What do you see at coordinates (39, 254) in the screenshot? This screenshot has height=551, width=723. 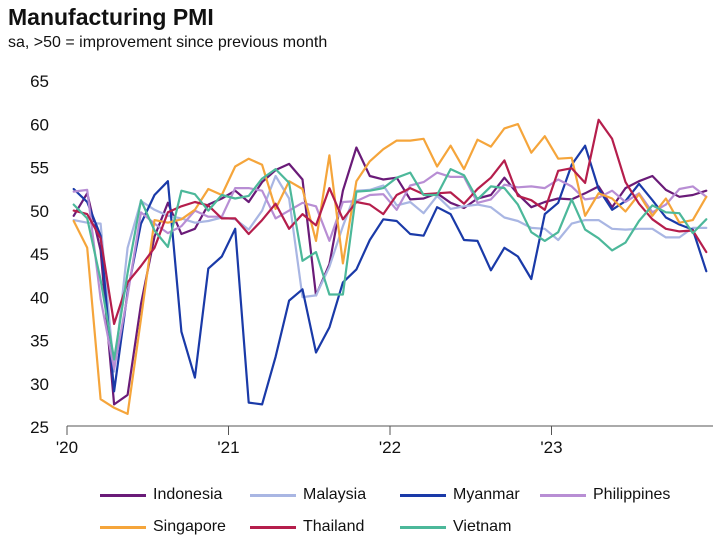 I see `y-tick-label: 45` at bounding box center [39, 254].